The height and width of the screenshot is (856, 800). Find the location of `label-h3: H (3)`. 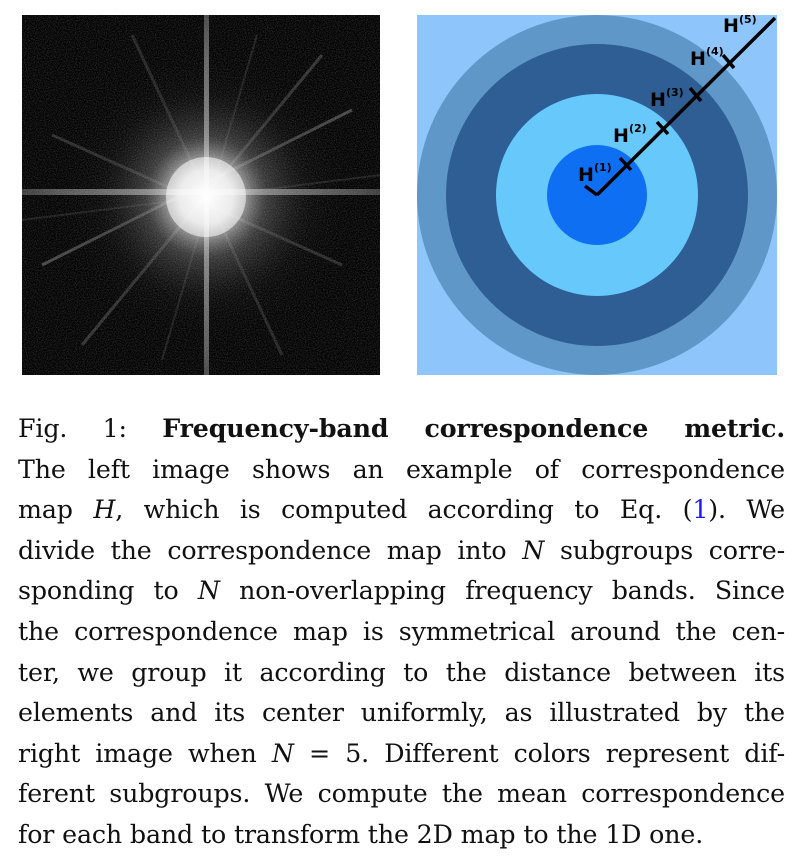

label-h3: H (3) is located at coordinates (667, 98).